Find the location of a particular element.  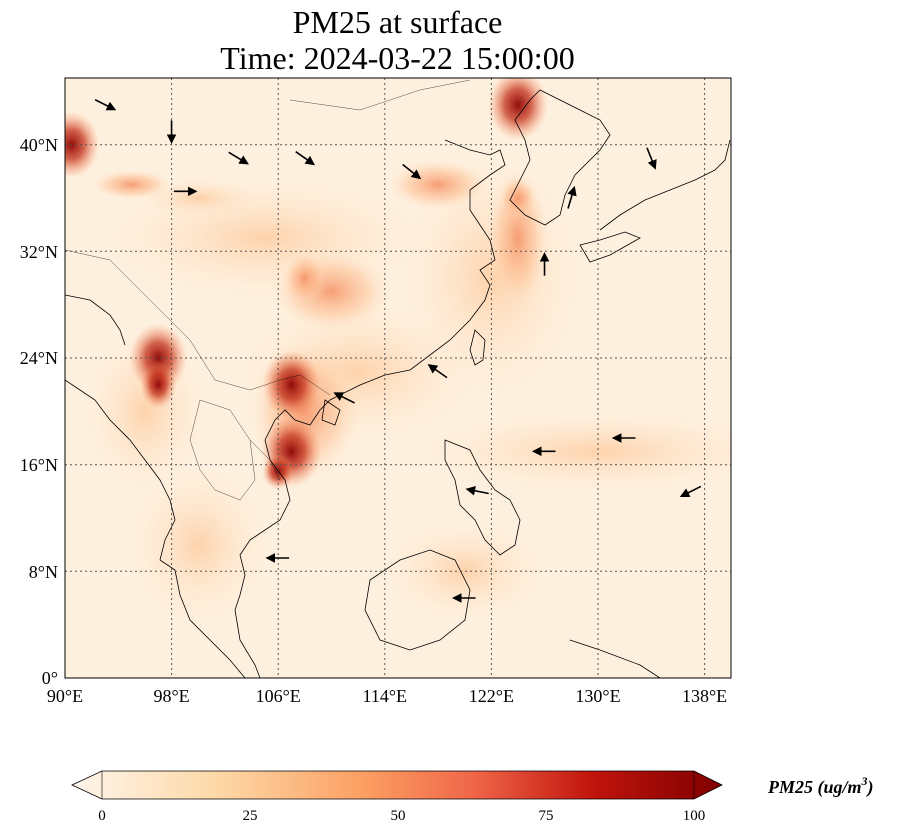

lat-tick: 8°N is located at coordinates (43, 572).